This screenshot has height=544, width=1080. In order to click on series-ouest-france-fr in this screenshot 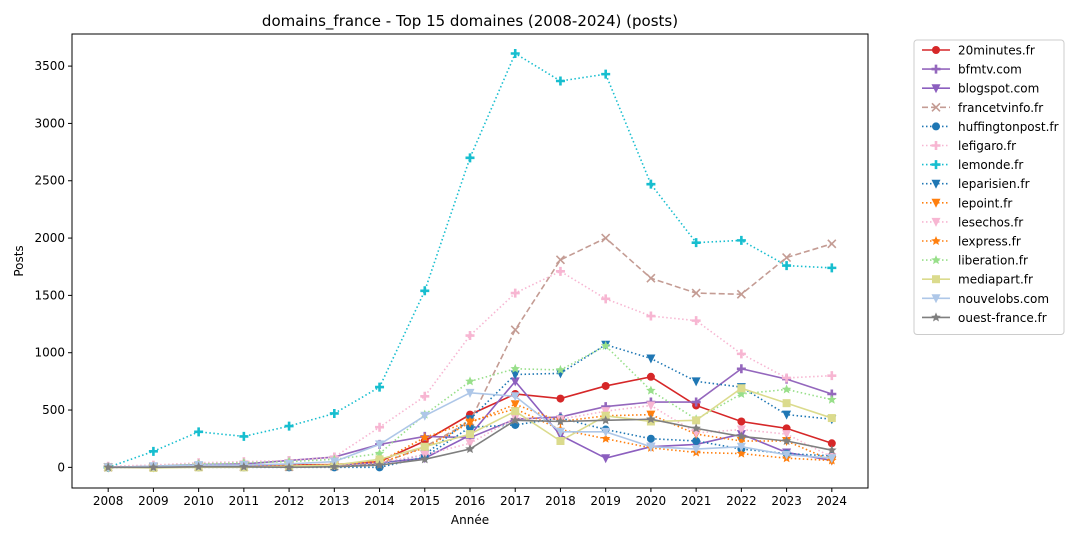, I will do `click(470, 443)`.